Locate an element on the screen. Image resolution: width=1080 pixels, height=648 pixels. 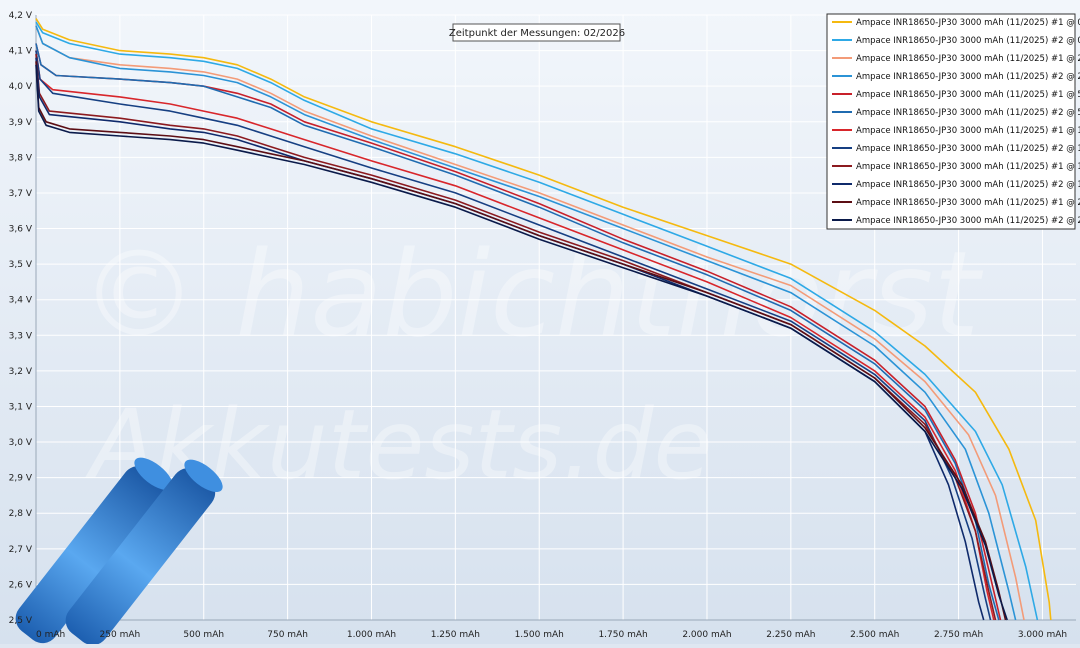
x-tick-label: 2.000 mAh is located at coordinates (706, 635).